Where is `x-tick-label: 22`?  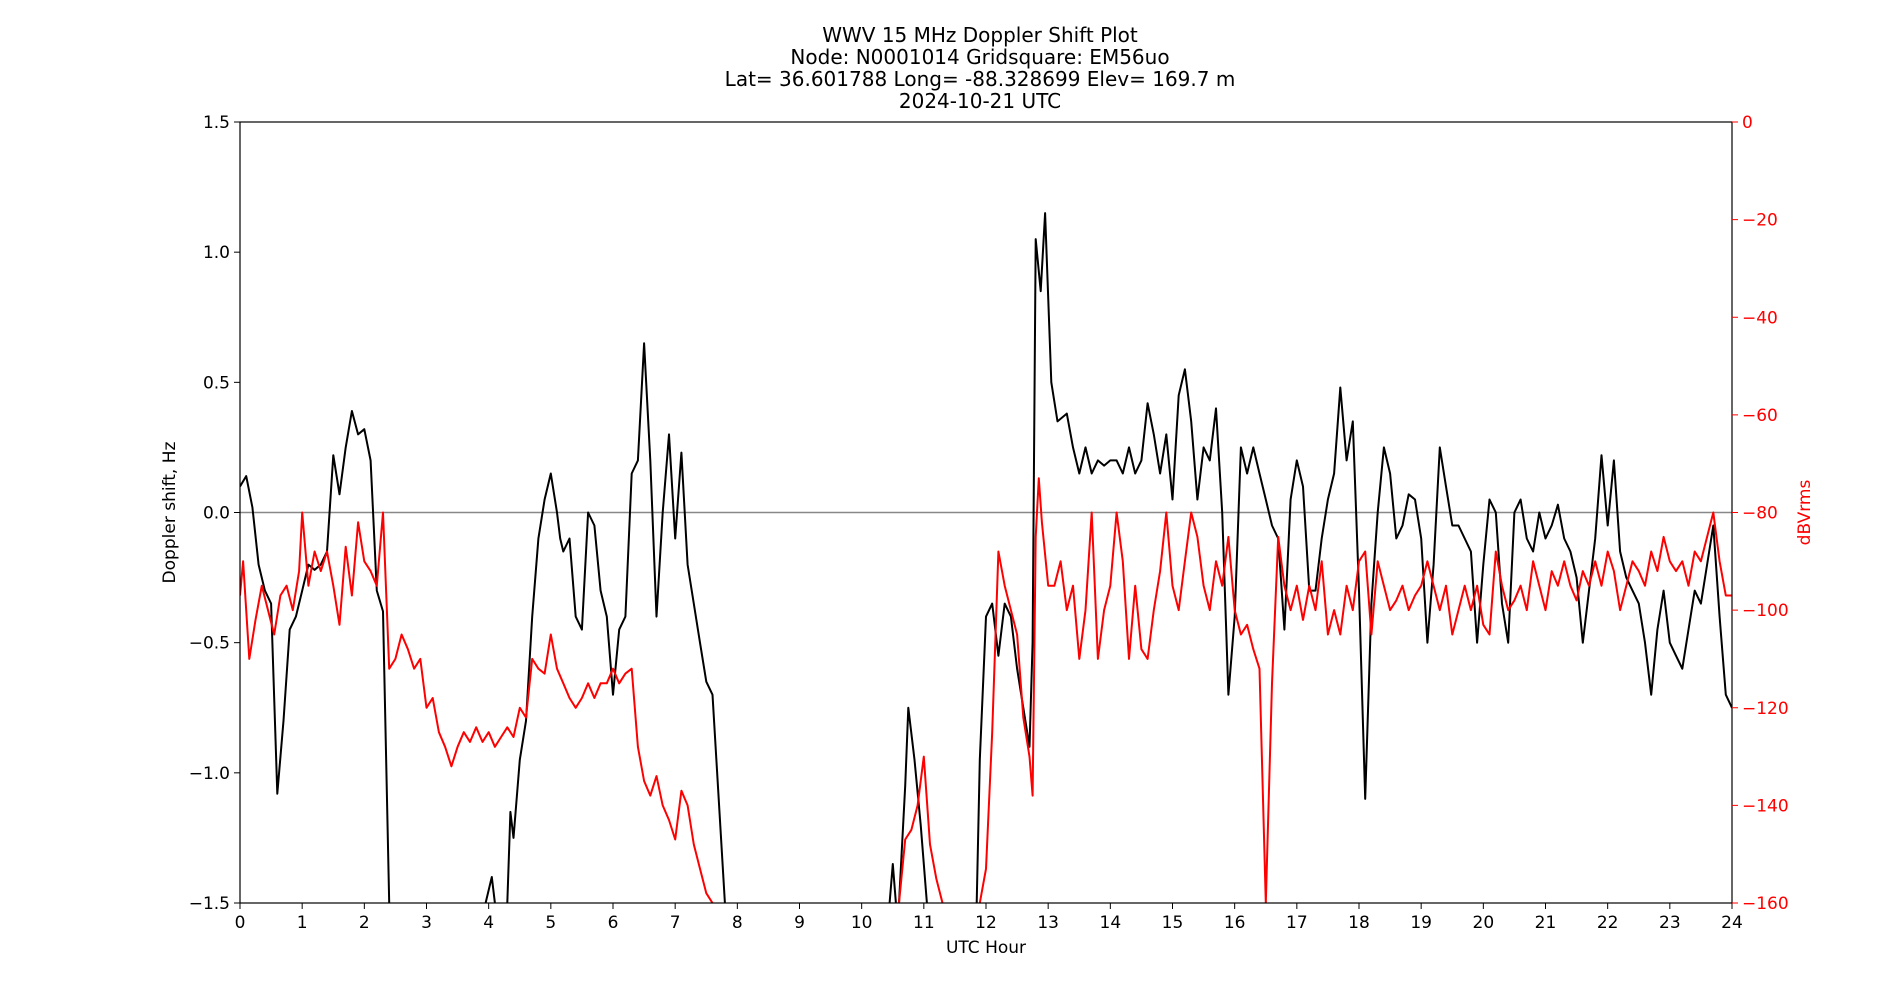 x-tick-label: 22 is located at coordinates (1608, 923).